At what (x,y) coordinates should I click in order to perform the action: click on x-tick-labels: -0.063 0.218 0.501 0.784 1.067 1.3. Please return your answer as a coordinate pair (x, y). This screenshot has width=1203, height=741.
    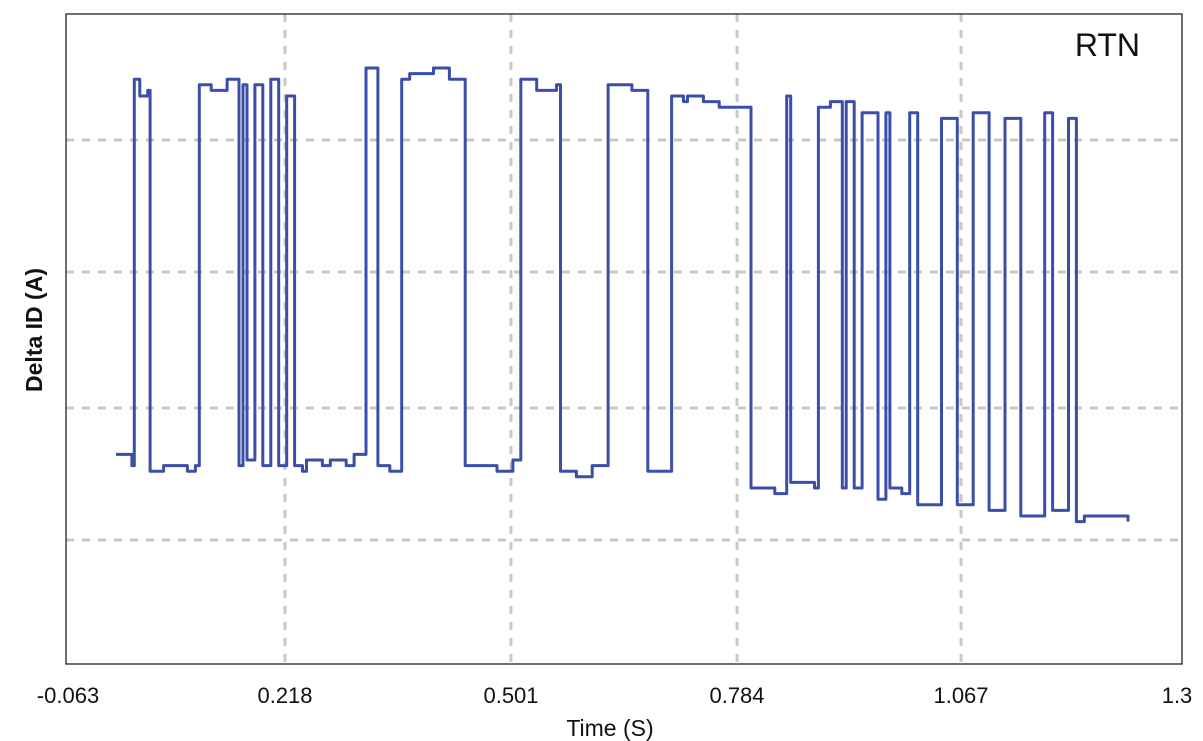
    Looking at the image, I should click on (614, 695).